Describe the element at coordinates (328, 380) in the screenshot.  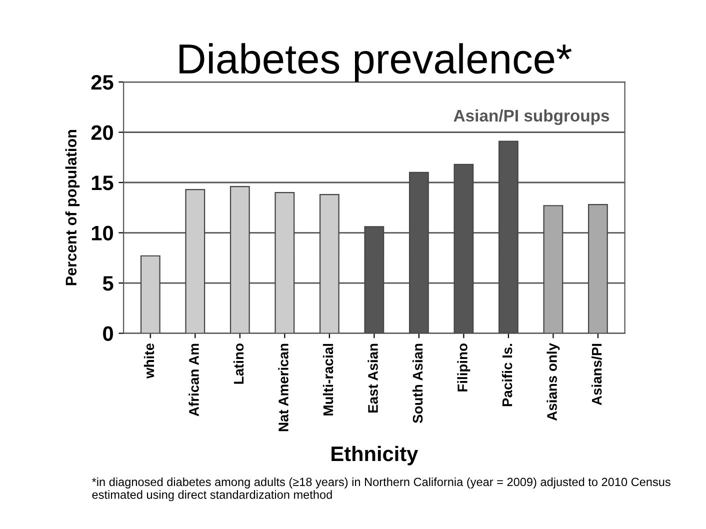
I see `x-tick-label: Multi-racial` at that location.